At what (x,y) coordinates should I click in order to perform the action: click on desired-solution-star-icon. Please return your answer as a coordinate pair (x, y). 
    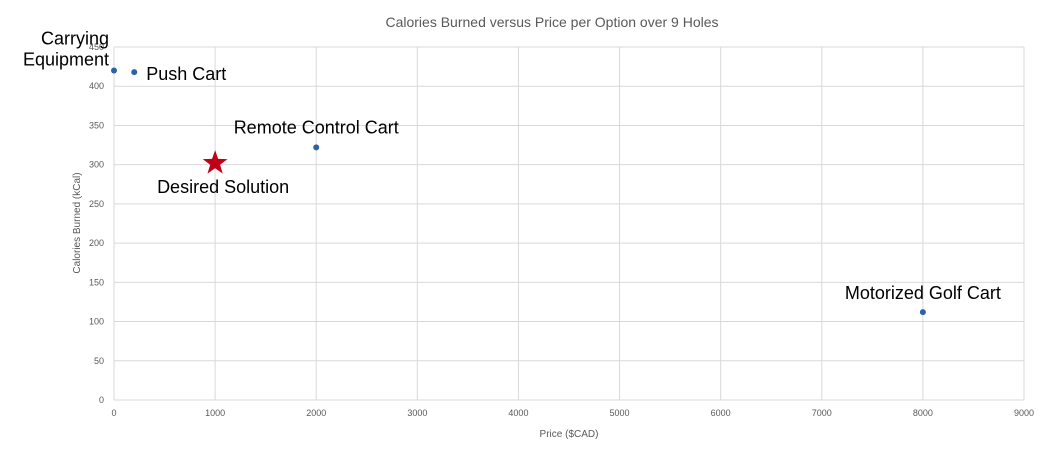
    Looking at the image, I should click on (215, 162).